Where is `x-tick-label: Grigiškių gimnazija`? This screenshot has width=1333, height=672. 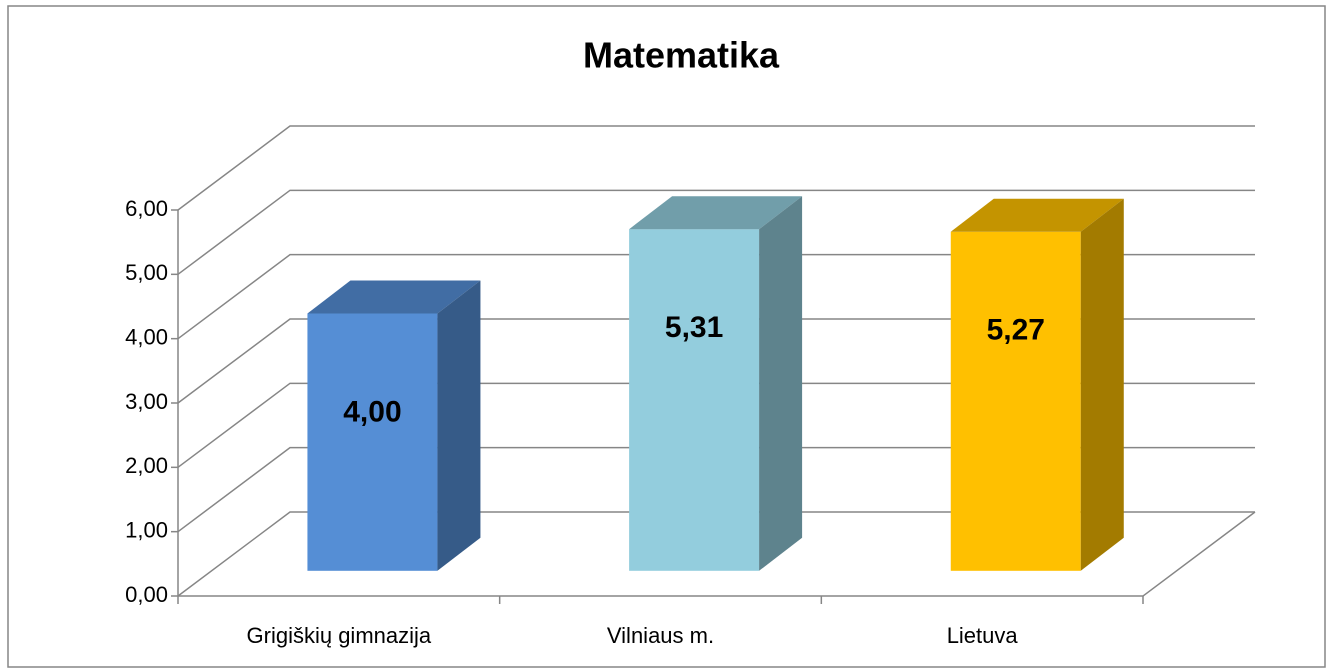
x-tick-label: Grigiškių gimnazija is located at coordinates (339, 635).